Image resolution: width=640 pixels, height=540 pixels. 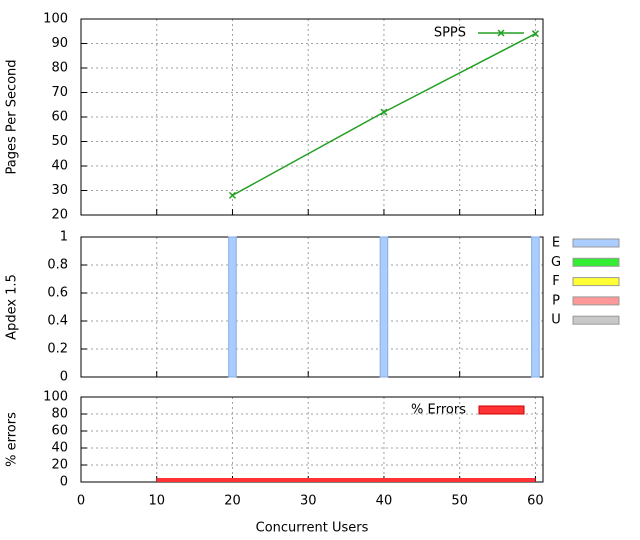 I want to click on x-tick-label: 50, so click(x=459, y=501).